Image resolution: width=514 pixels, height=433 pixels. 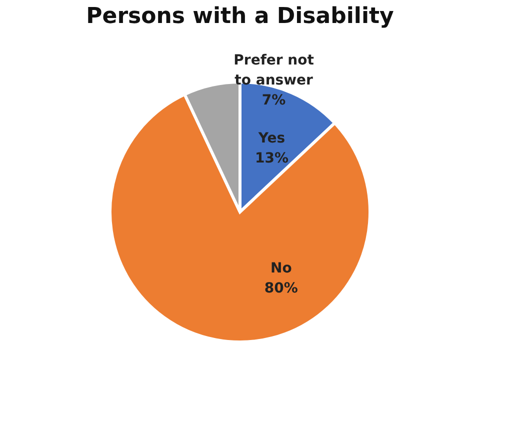 What do you see at coordinates (274, 70) in the screenshot?
I see `slice-label: Prefer not to answer` at bounding box center [274, 70].